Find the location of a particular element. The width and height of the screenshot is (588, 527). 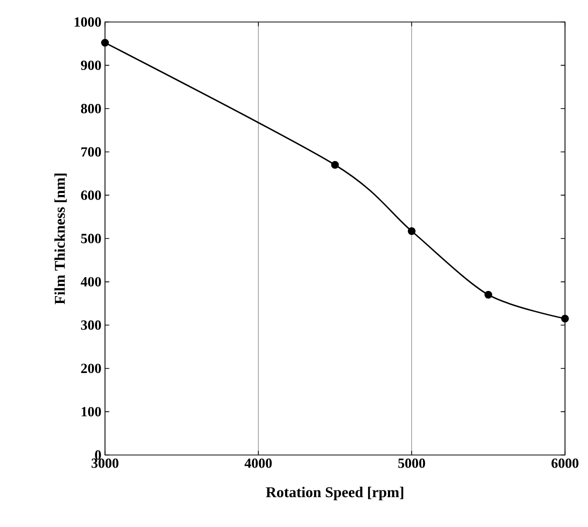

y-tick-label: 900 is located at coordinates (90, 65).